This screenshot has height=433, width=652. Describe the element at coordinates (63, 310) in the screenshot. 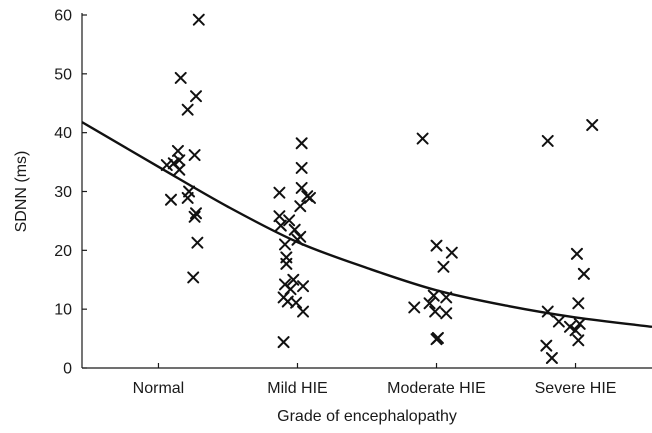

I see `y-tick-label: 10` at that location.